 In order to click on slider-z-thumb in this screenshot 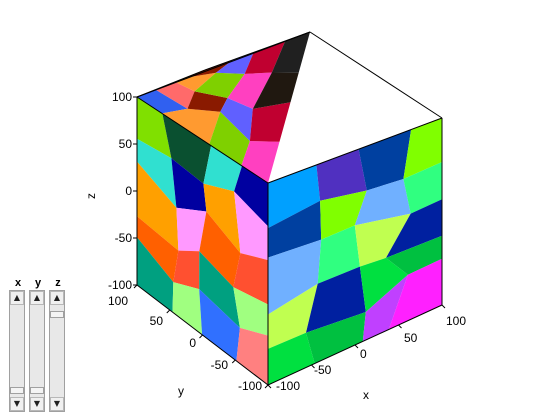, I will do `click(57, 314)`.